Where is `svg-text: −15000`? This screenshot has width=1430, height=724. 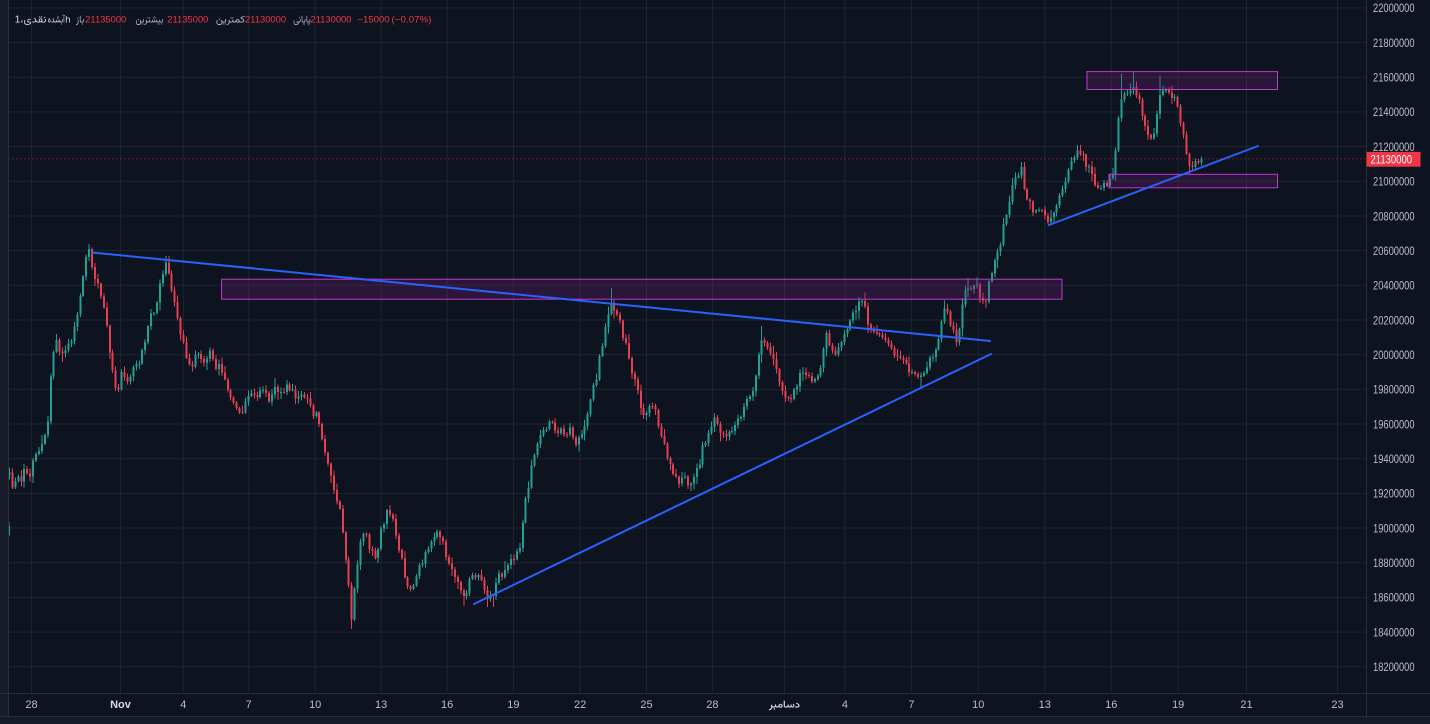 svg-text: −15000 is located at coordinates (374, 20).